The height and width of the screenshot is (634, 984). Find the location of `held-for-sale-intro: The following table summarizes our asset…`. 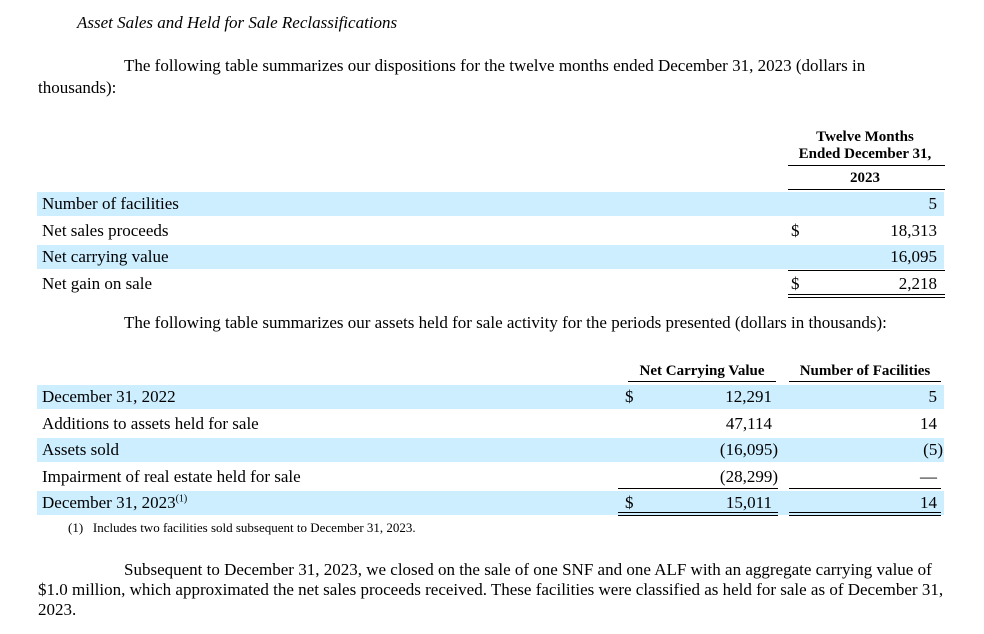

held-for-sale-intro: The following table summarizes our asset… is located at coordinates (505, 322).